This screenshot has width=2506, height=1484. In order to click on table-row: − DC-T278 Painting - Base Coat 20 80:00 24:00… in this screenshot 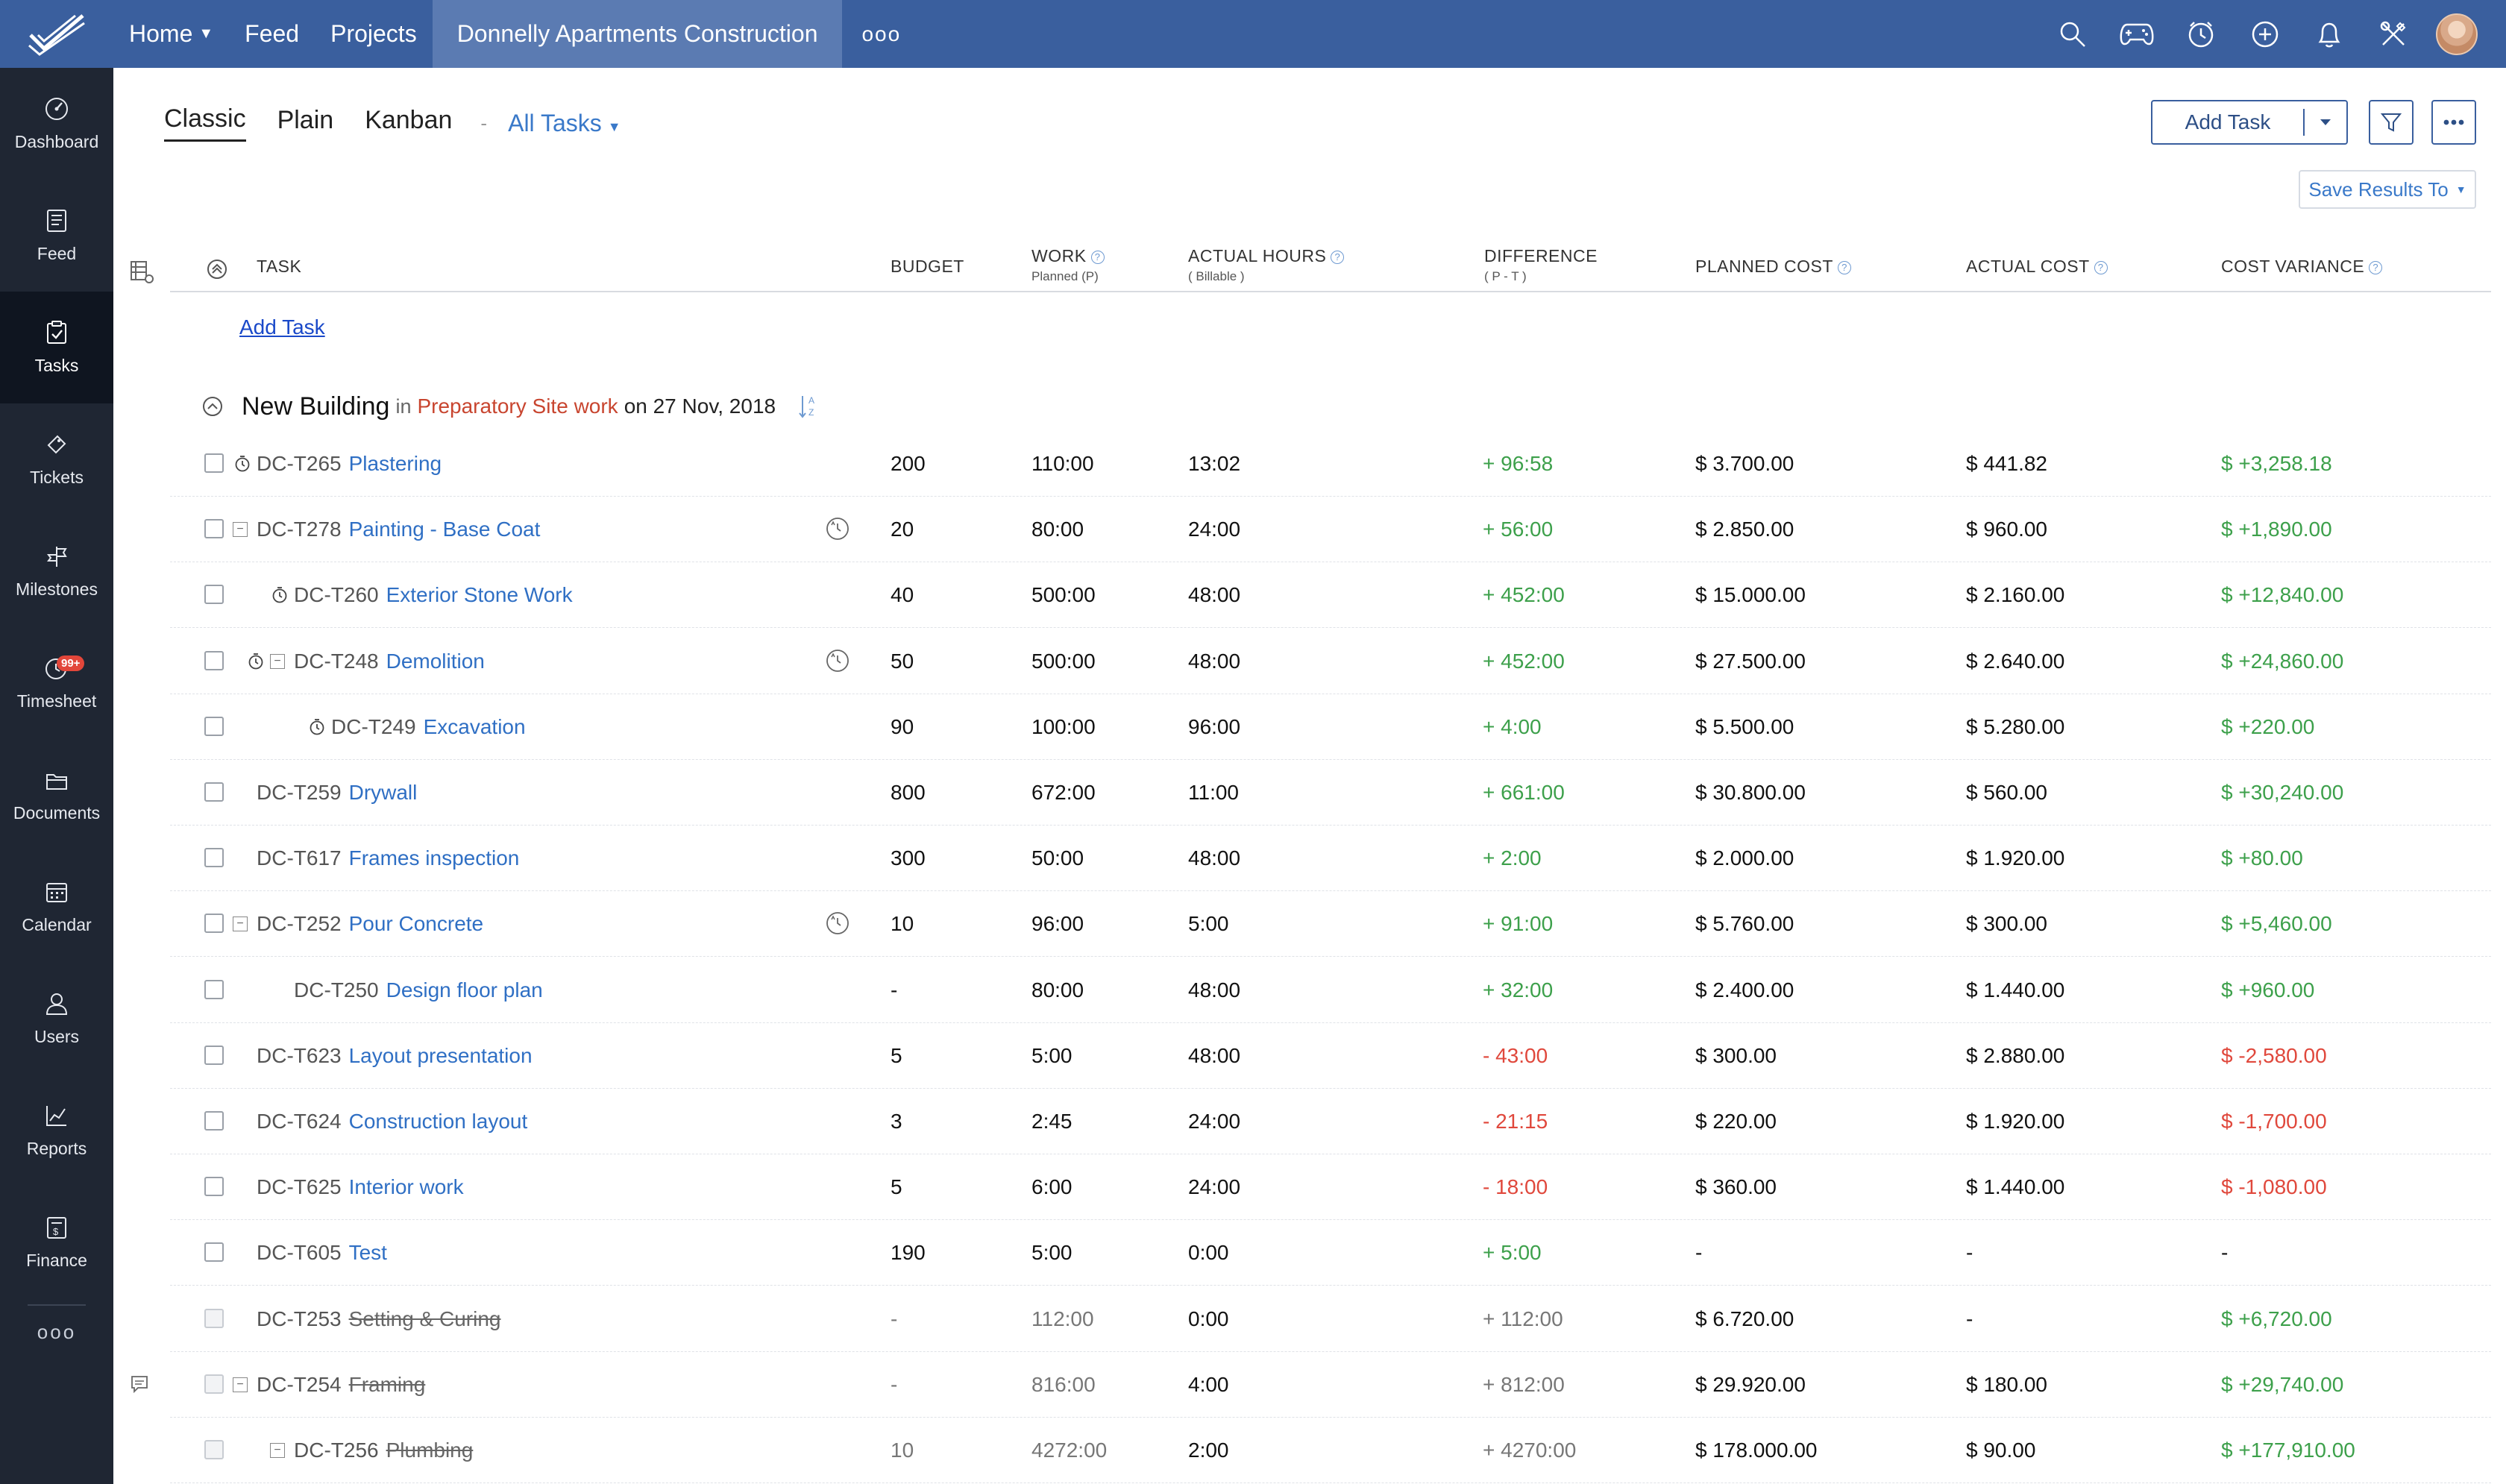, I will do `click(1330, 530)`.